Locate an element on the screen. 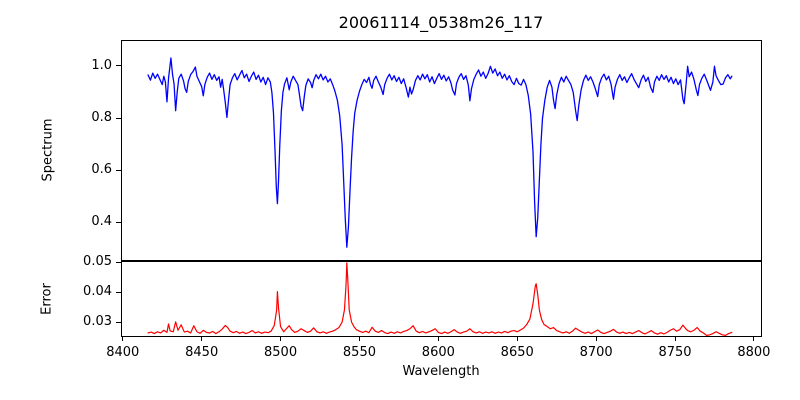 The width and height of the screenshot is (800, 400). spectrum-axis-label: Spectrum is located at coordinates (48, 150).